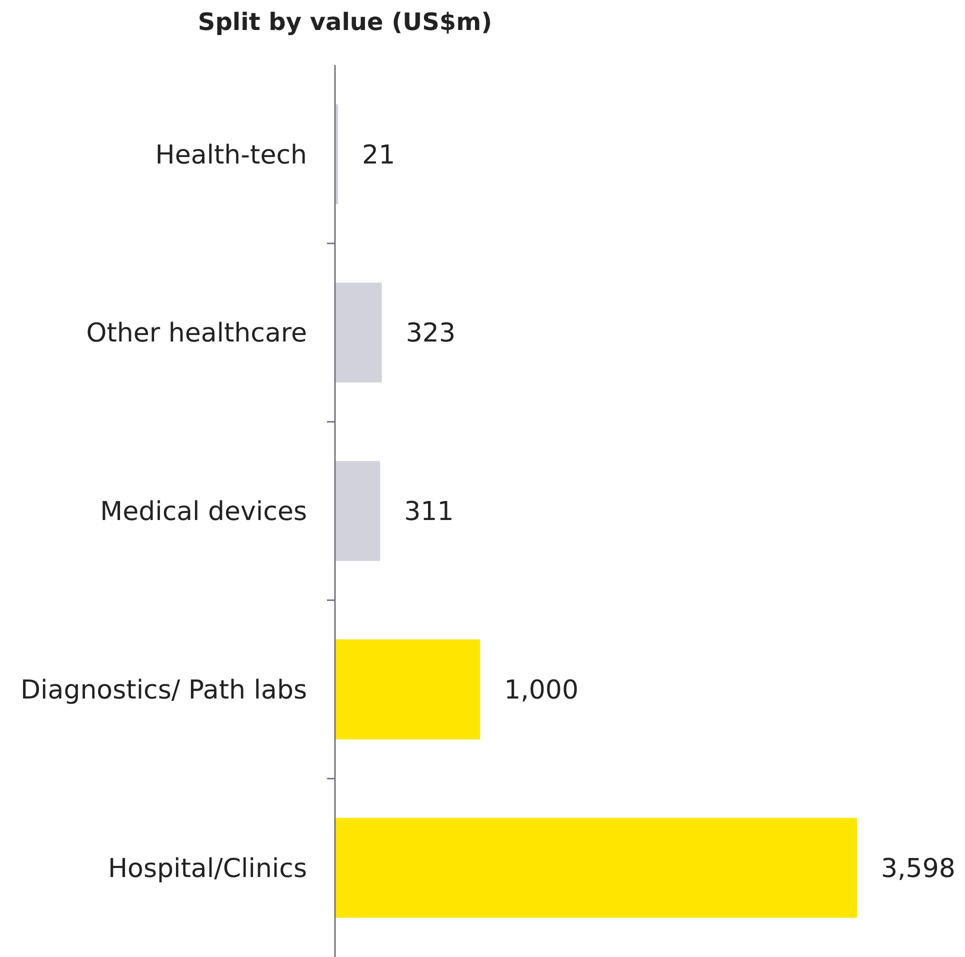 The width and height of the screenshot is (965, 957). What do you see at coordinates (203, 512) in the screenshot?
I see `y-tick-label: Medical devices` at bounding box center [203, 512].